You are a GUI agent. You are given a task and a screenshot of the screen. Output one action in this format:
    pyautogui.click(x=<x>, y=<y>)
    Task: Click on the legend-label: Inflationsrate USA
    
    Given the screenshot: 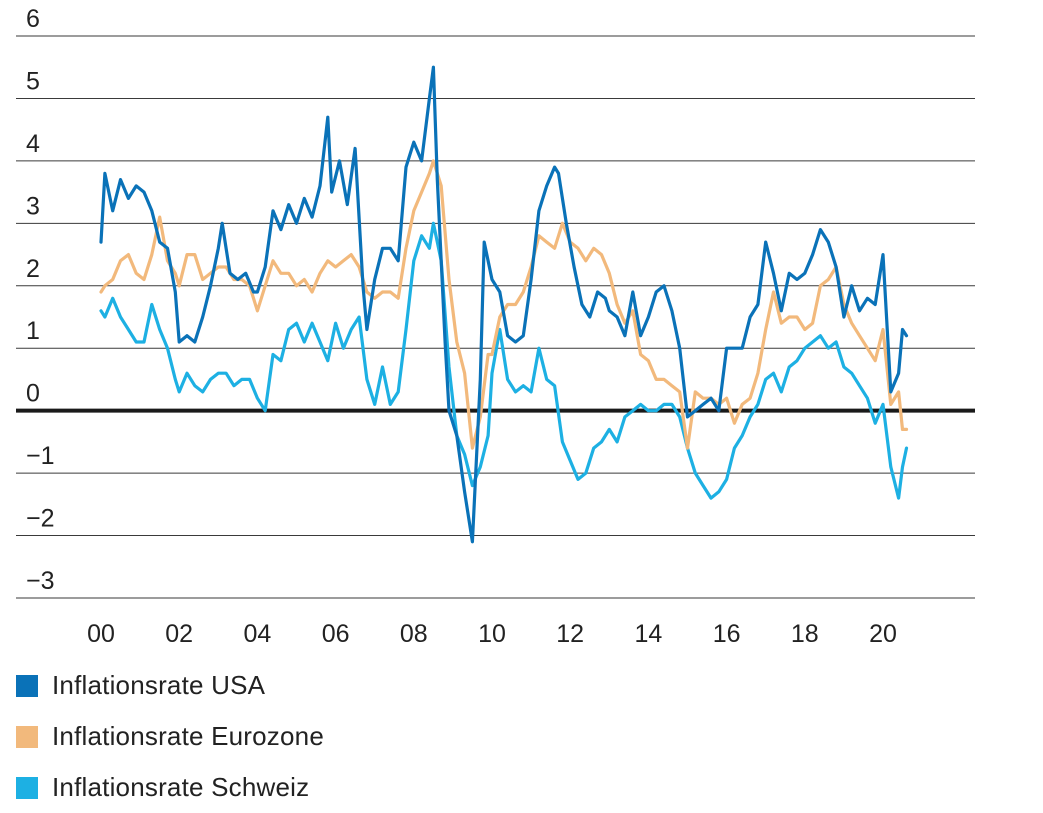 What is the action you would take?
    pyautogui.click(x=159, y=685)
    